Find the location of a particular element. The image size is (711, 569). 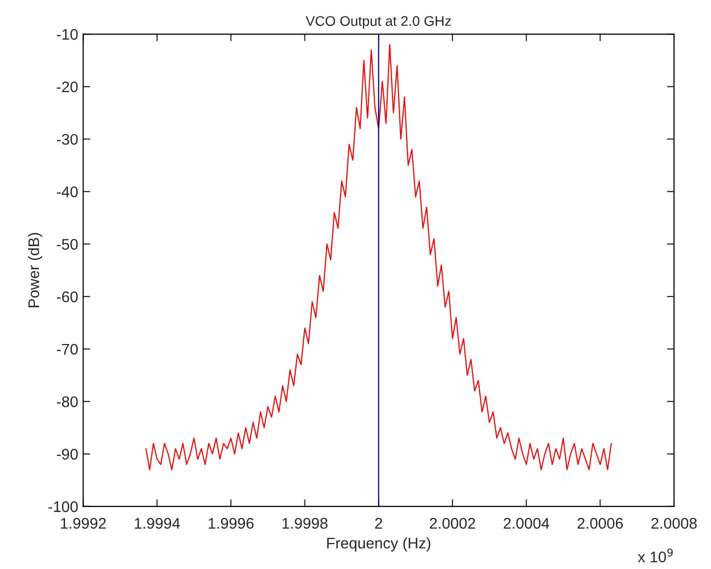

x-tick-label: 2 is located at coordinates (378, 523).